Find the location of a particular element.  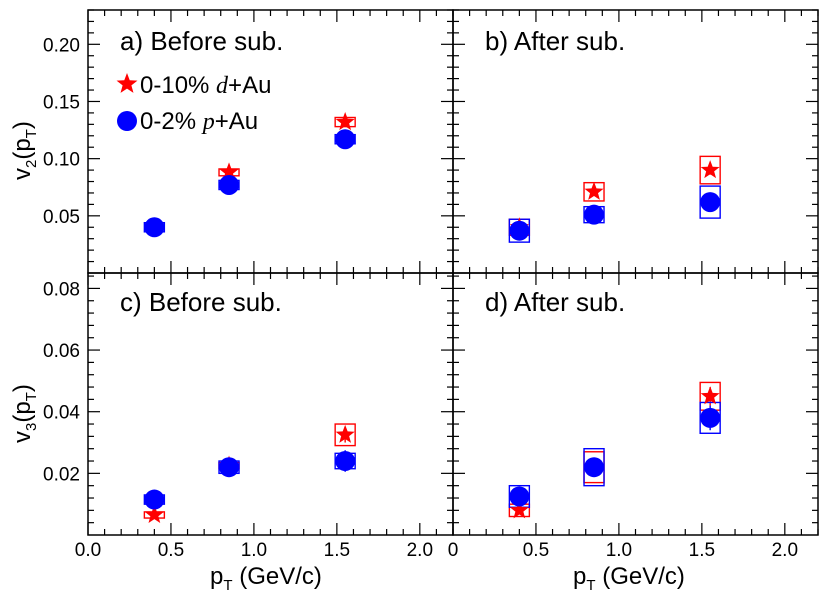

y-tick-label: 0.06 is located at coordinates (61, 351).